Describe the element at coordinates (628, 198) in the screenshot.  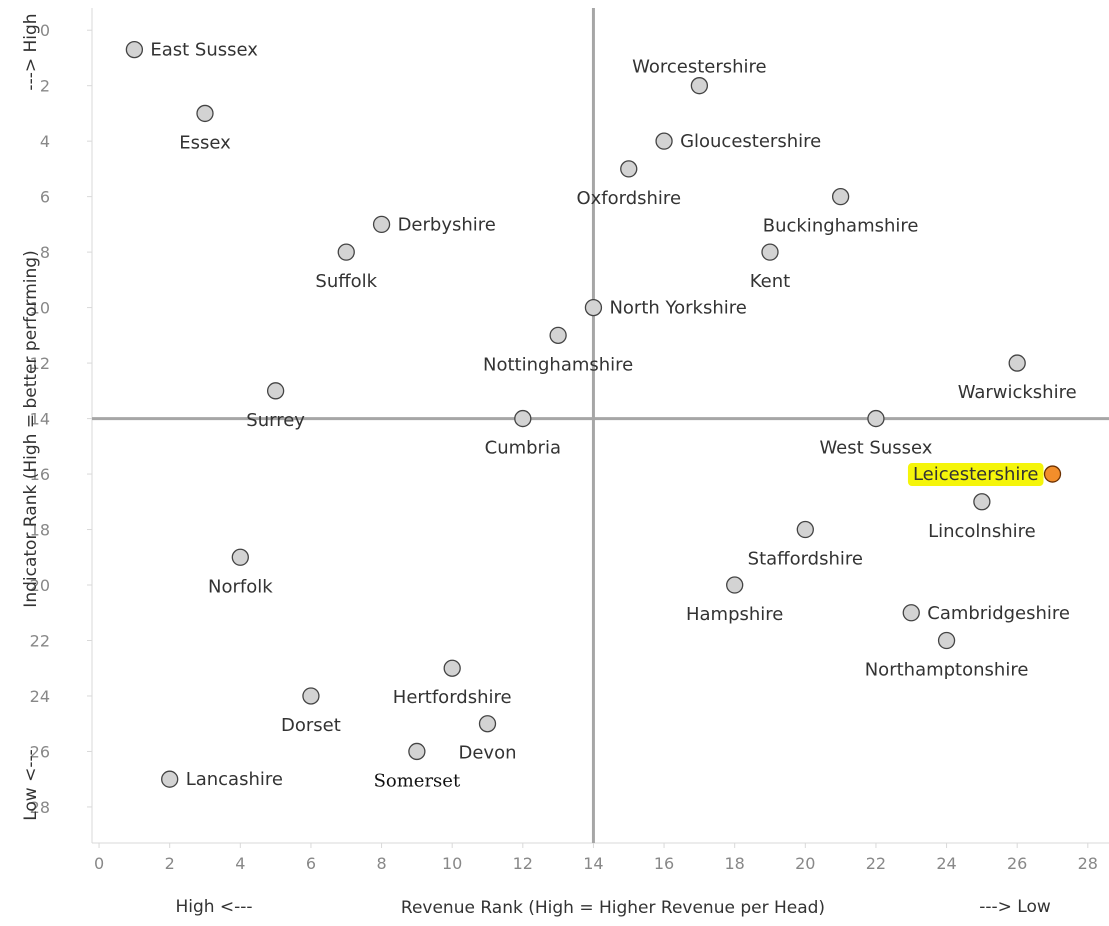
I see `label-oxfordshire: Oxfordshire` at that location.